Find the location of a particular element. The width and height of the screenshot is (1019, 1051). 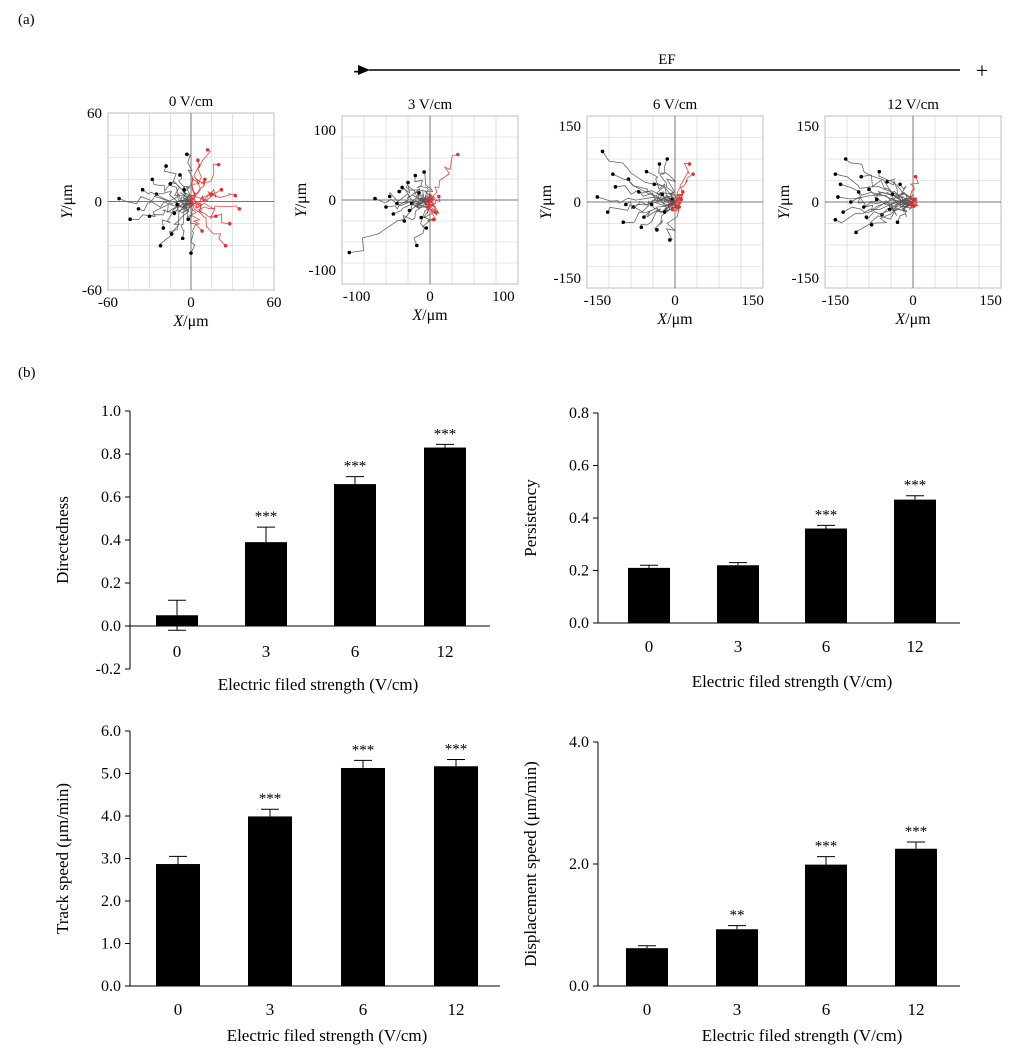

y-tick-label: 1.0 is located at coordinates (111, 944).